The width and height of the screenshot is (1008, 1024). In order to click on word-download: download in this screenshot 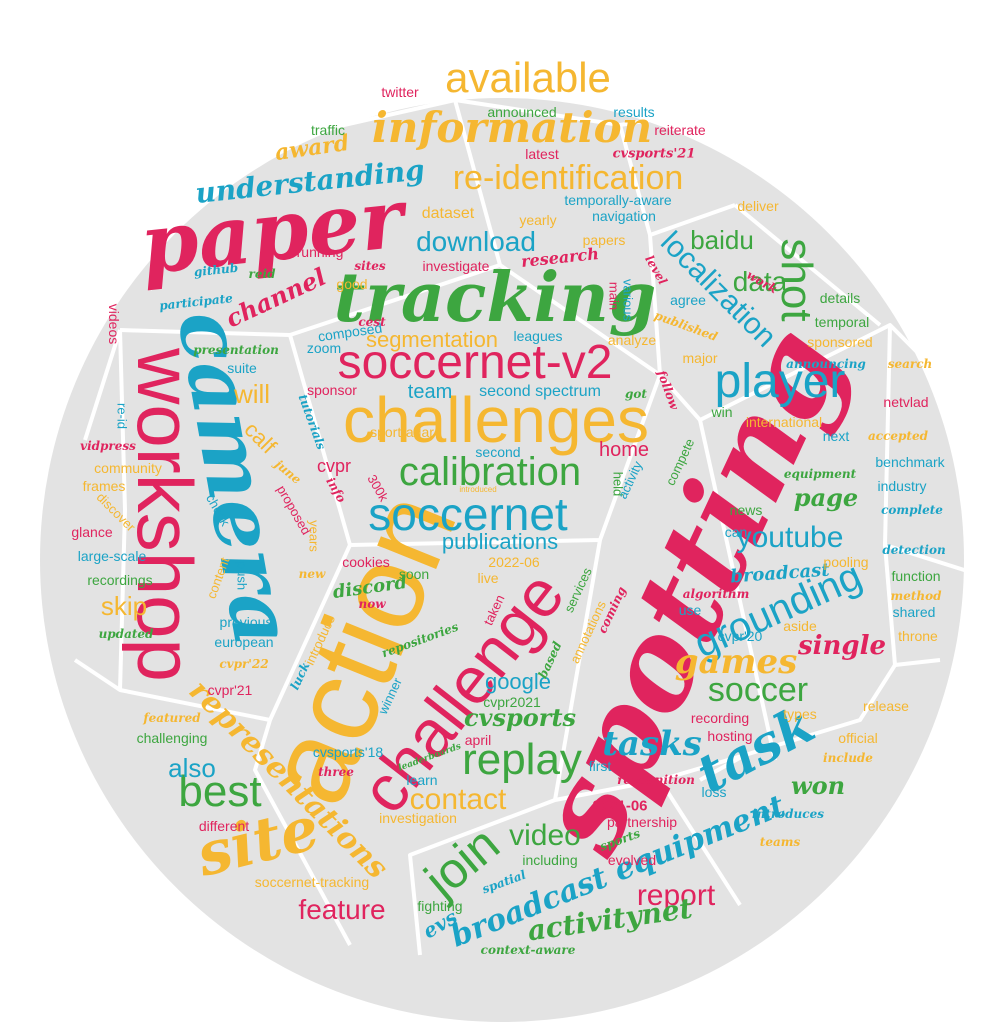, I will do `click(476, 241)`.